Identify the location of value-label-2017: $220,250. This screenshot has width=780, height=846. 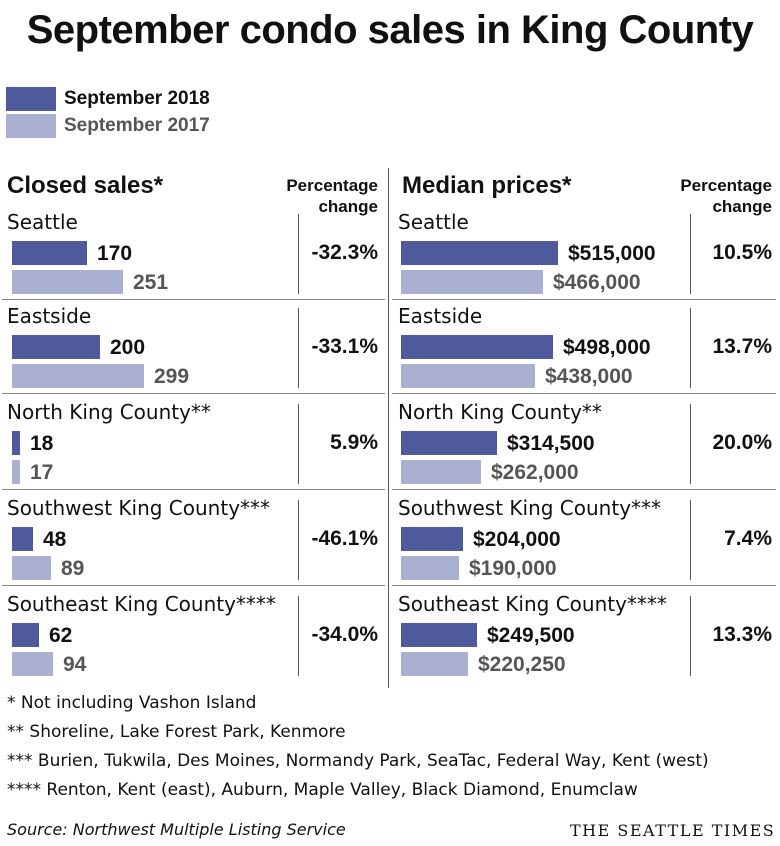
(522, 664).